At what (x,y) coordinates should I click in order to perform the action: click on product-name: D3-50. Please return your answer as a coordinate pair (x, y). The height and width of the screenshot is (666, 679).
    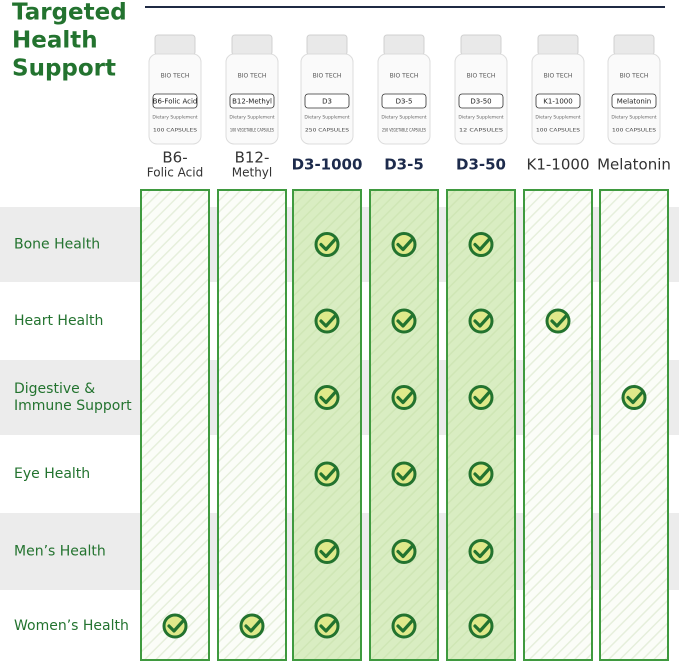
    Looking at the image, I should click on (481, 165).